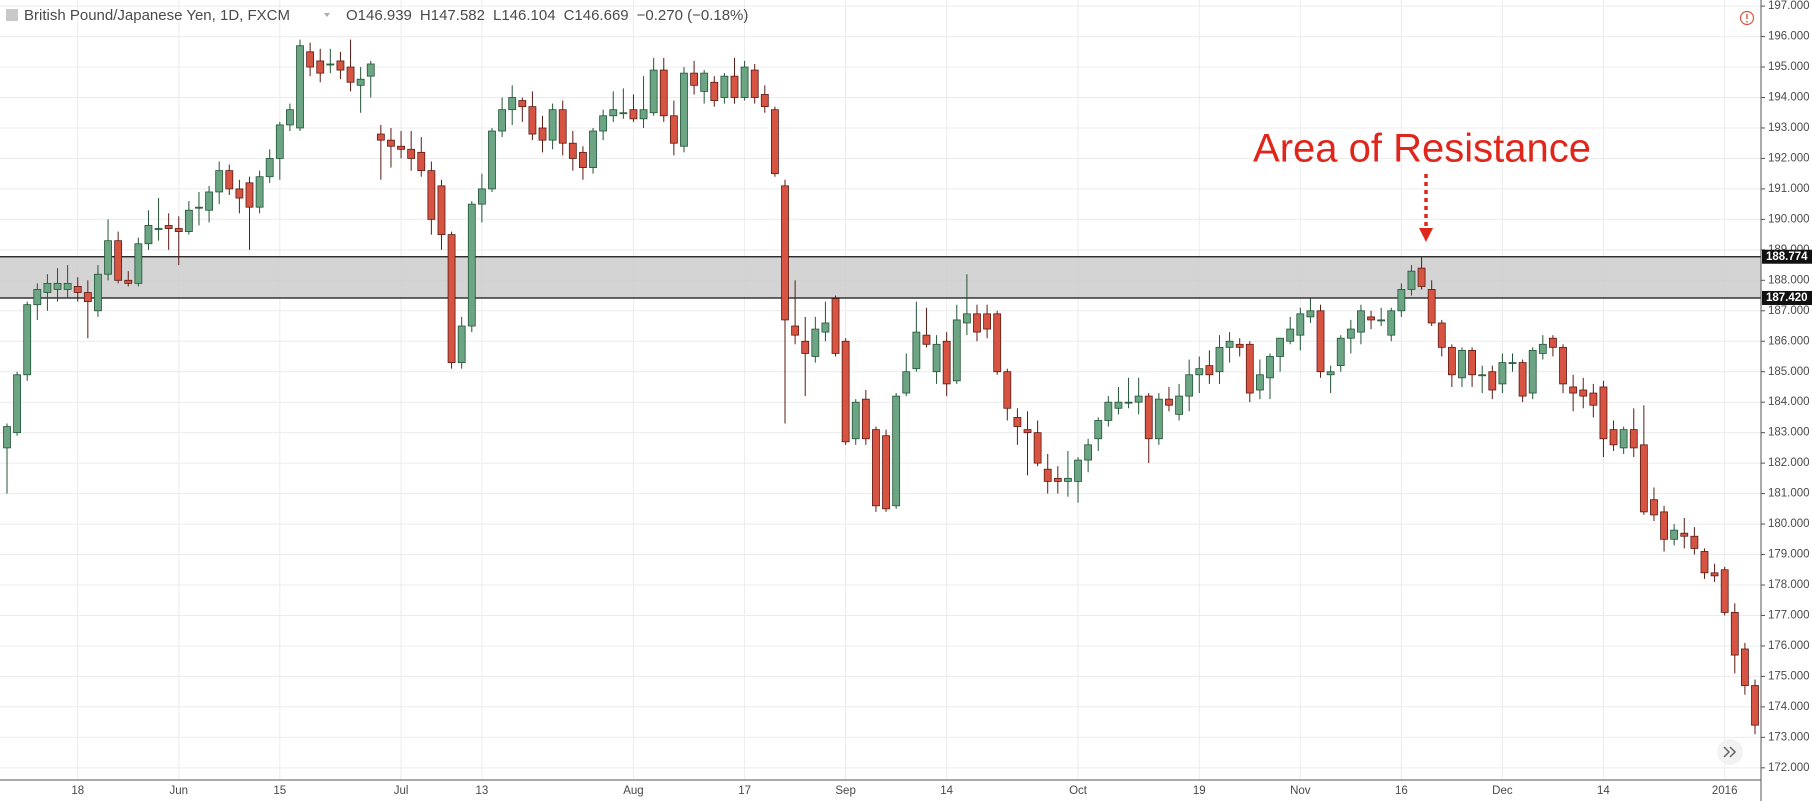 The width and height of the screenshot is (1812, 801). I want to click on symbol-icon, so click(12, 15).